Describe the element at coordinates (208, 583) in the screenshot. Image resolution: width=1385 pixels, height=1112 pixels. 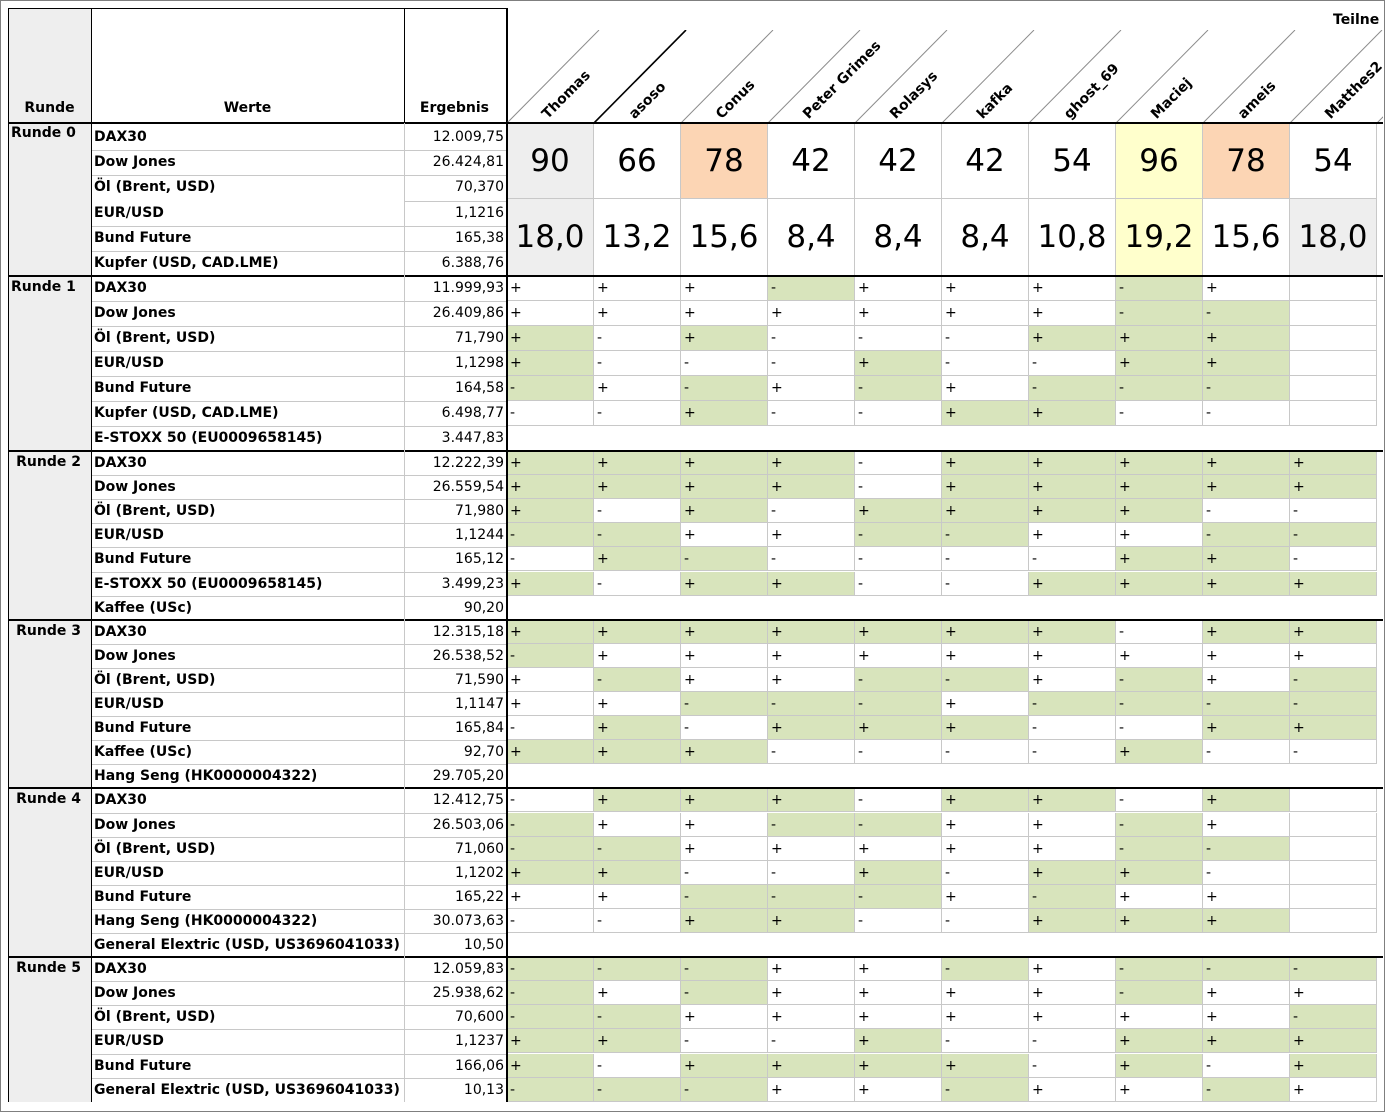
I see `asset-label: E-STOXX 50 (EU0009658145)` at that location.